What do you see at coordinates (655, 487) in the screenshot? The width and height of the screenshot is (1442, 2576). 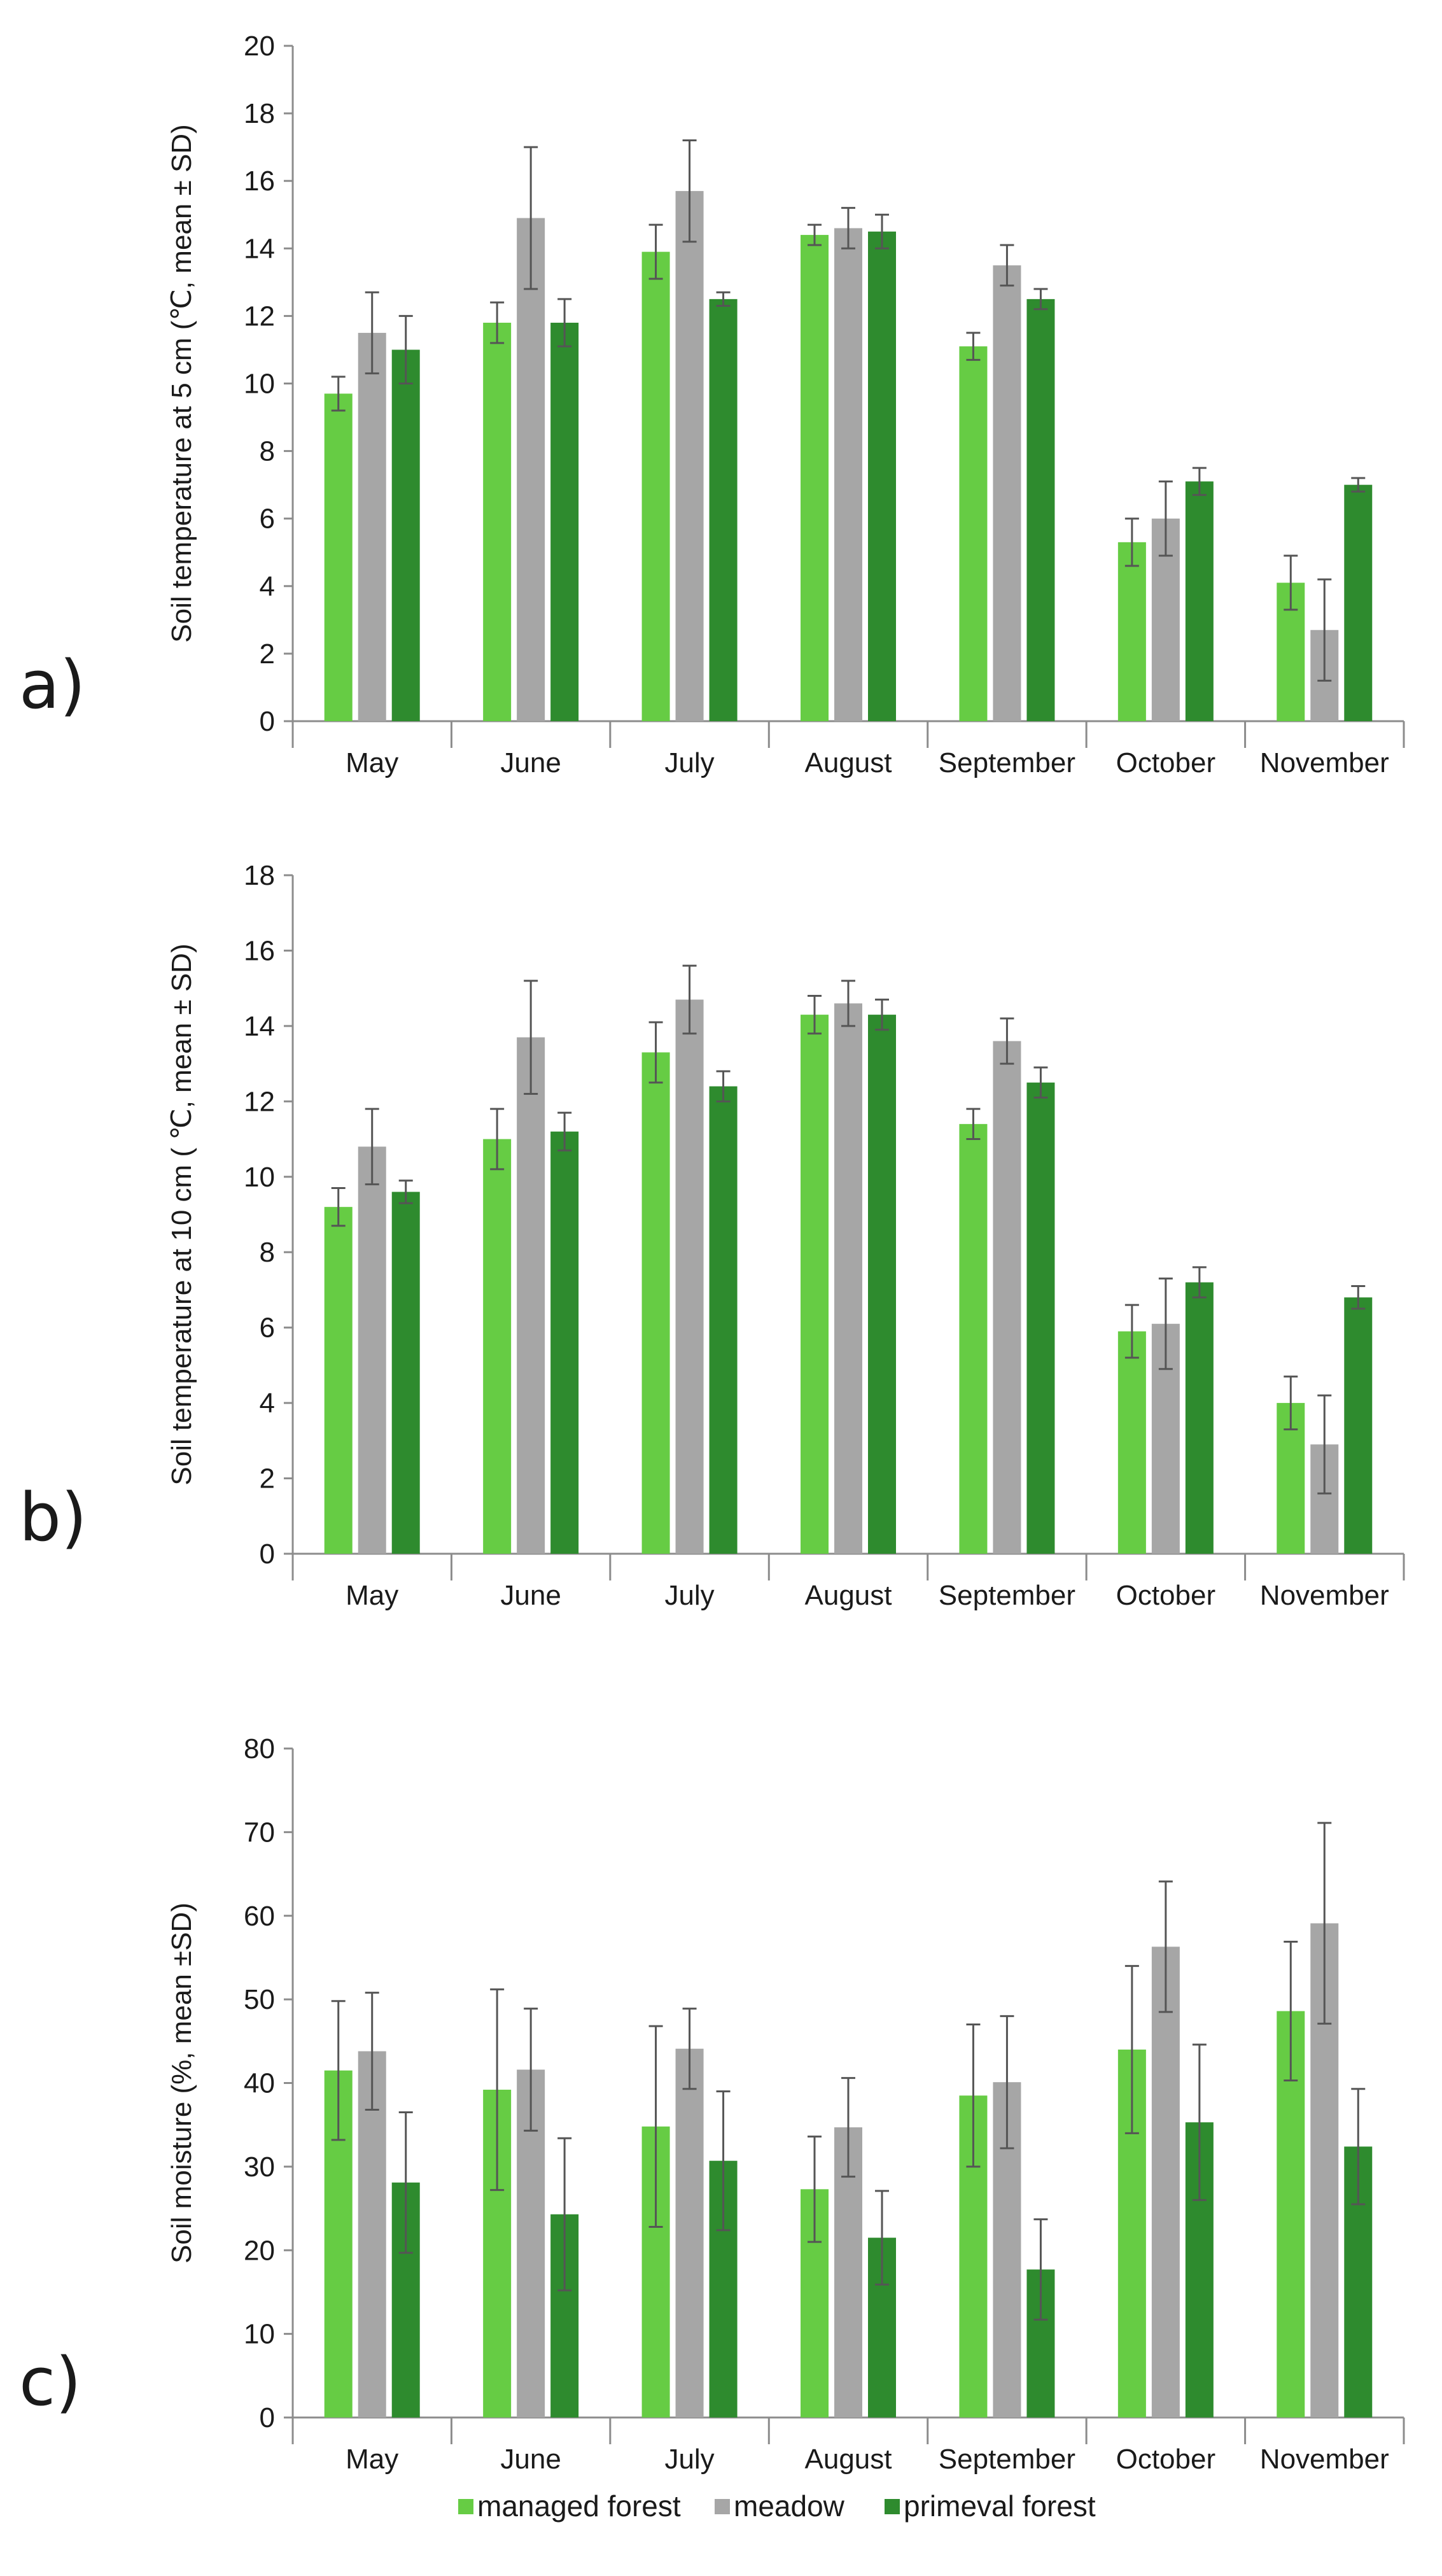 I see `bar-managed-forest-july` at bounding box center [655, 487].